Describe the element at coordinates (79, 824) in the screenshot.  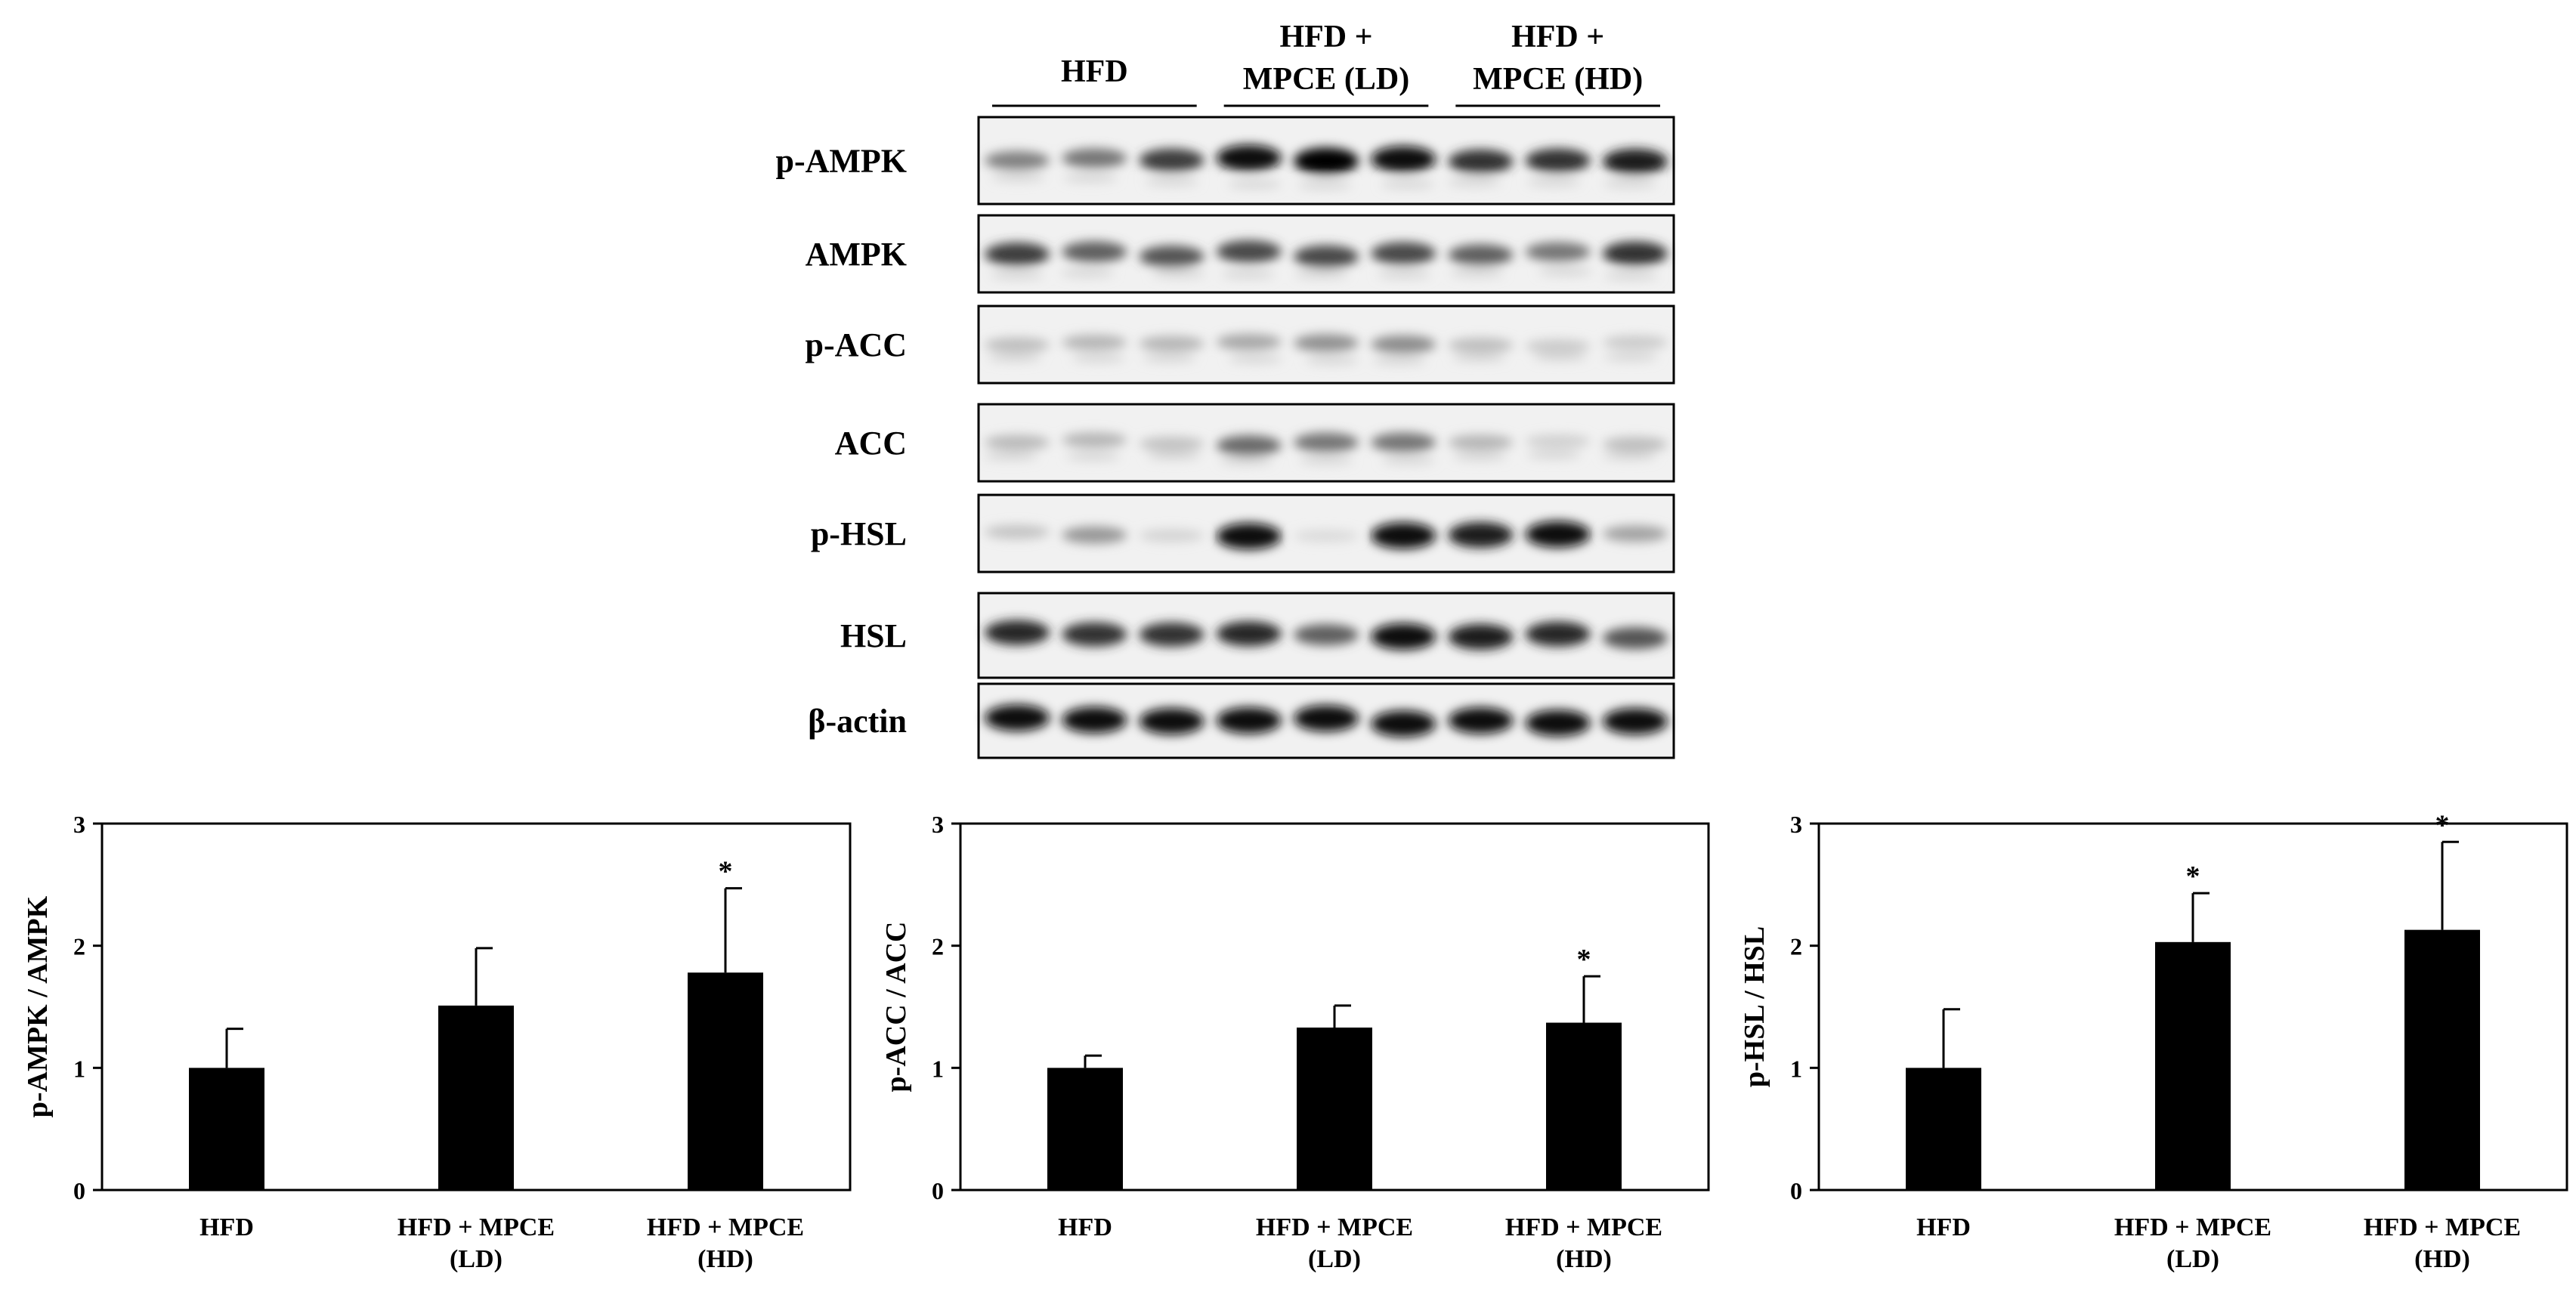
I see `y-tick-label: 3` at that location.